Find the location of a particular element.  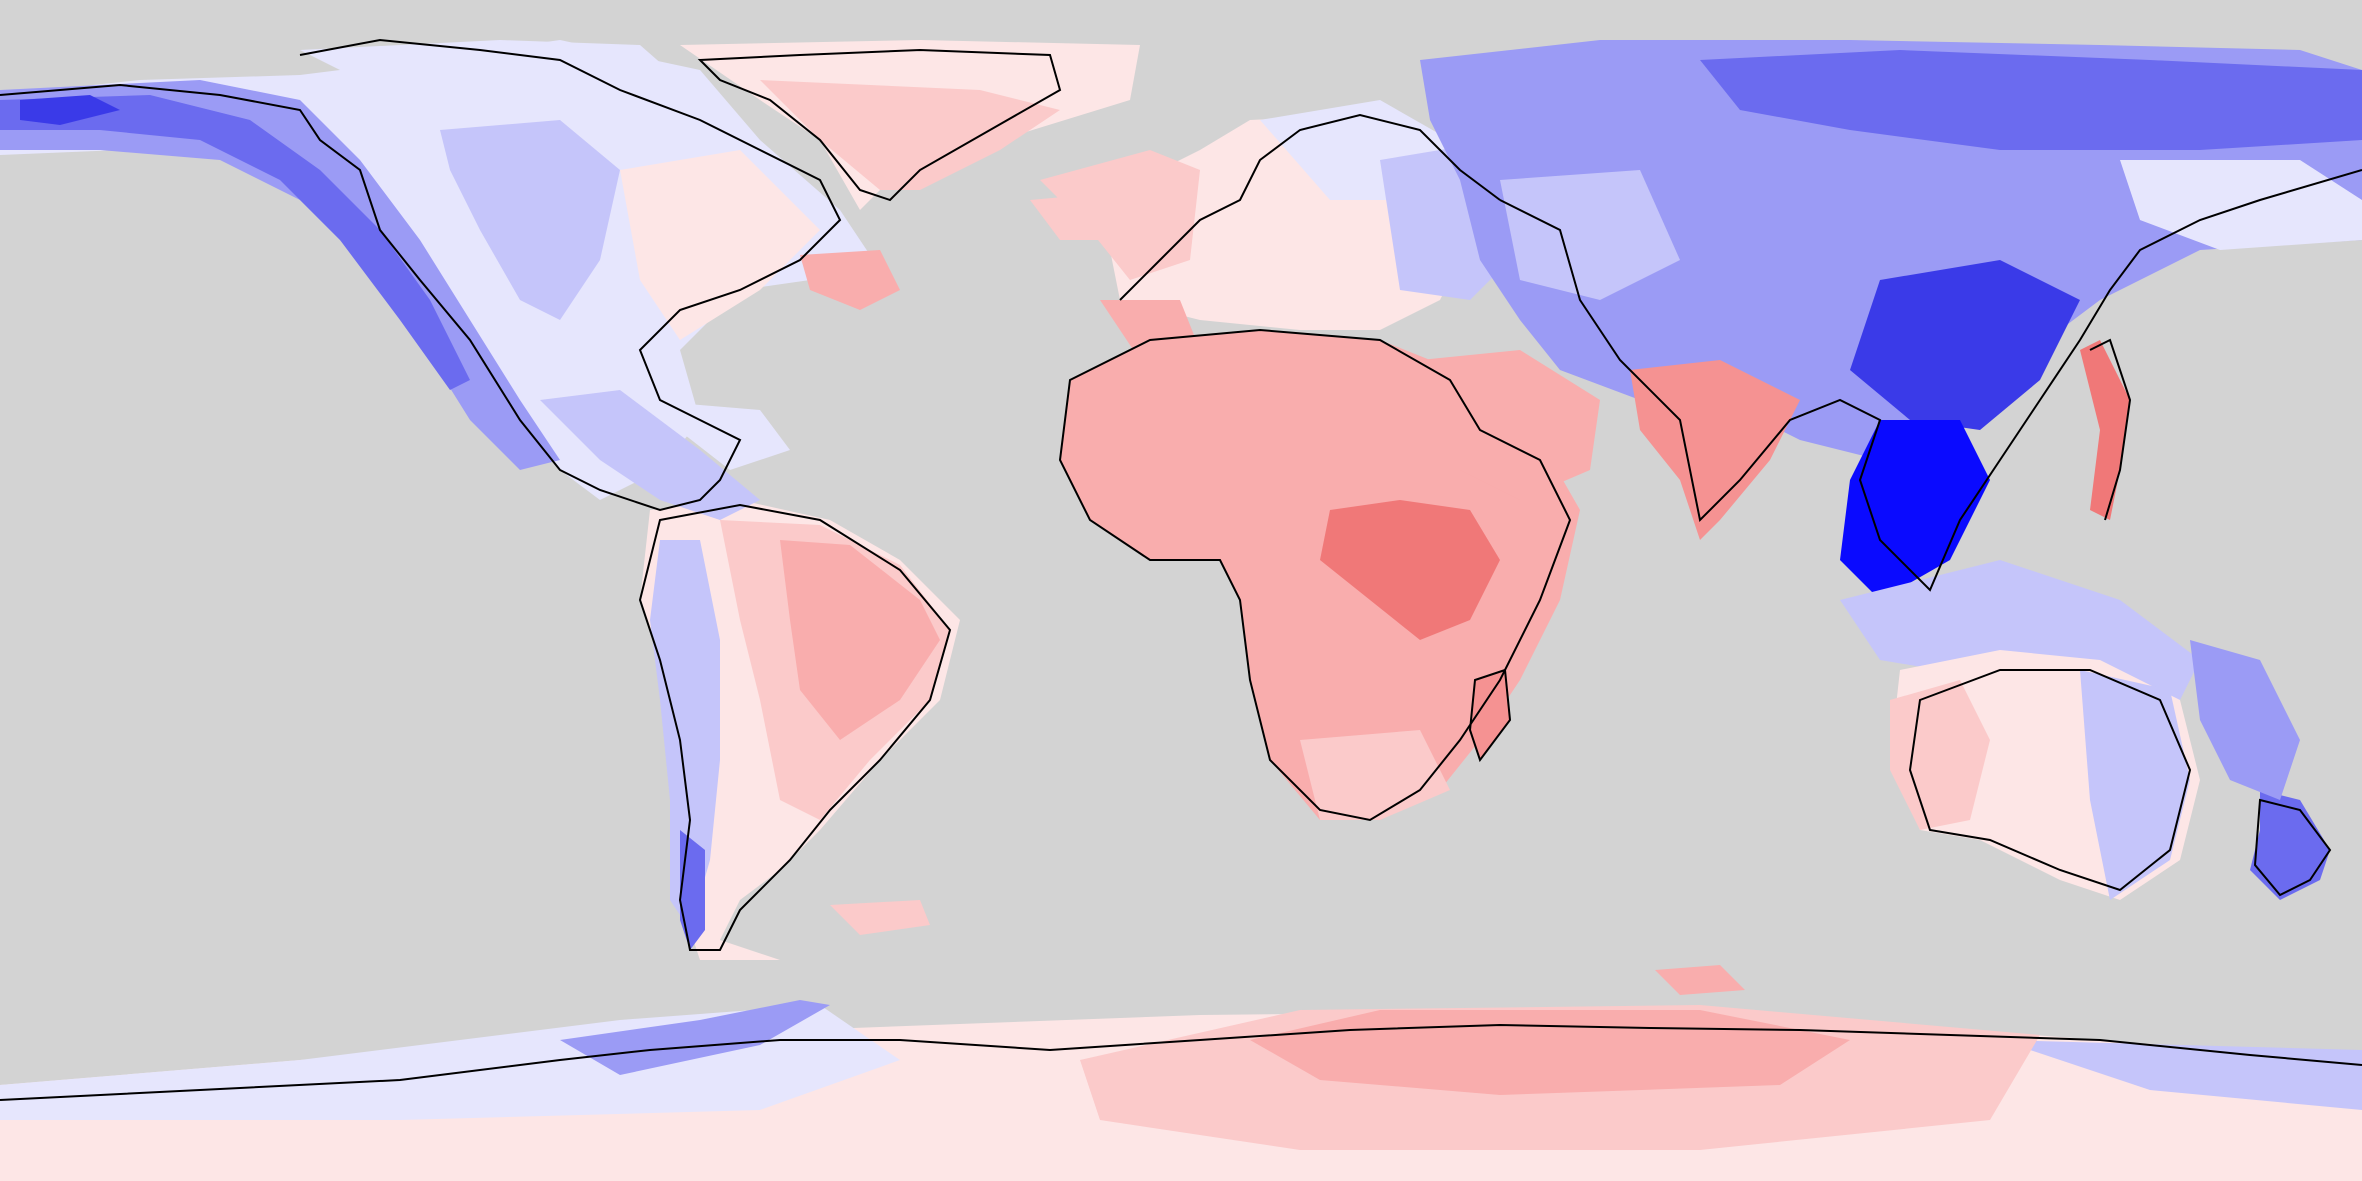

antarctica-peninsula-blue is located at coordinates (695, 1037).